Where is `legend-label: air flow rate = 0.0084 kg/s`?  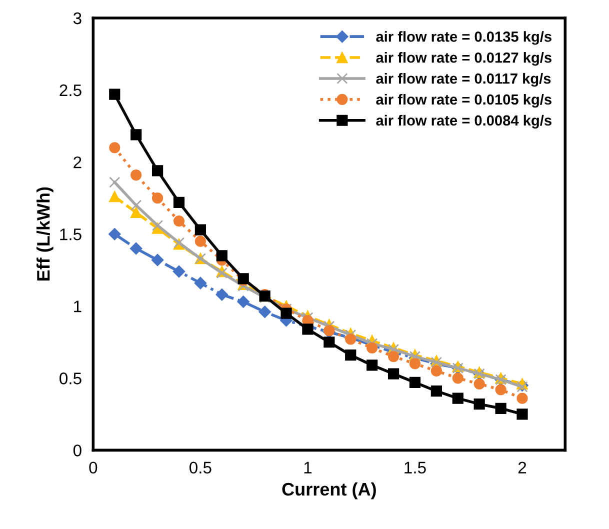 legend-label: air flow rate = 0.0084 kg/s is located at coordinates (464, 121).